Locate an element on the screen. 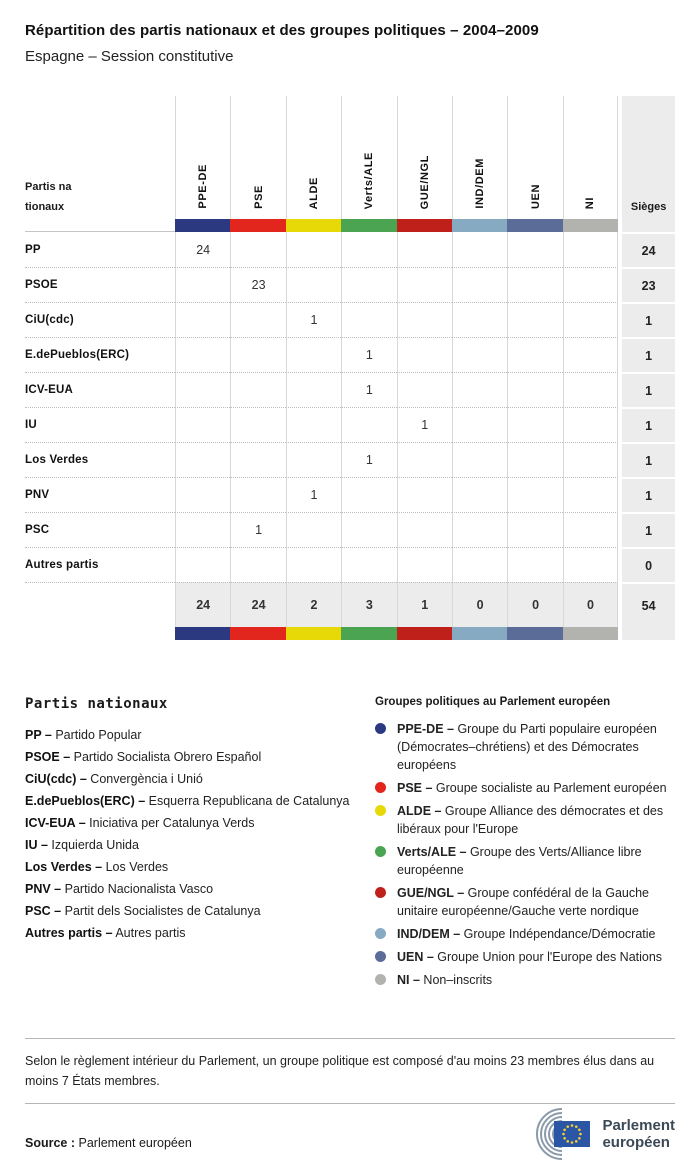 Image resolution: width=700 pixels, height=1160 pixels. logo-wordmark: Parlement européen is located at coordinates (638, 1134).